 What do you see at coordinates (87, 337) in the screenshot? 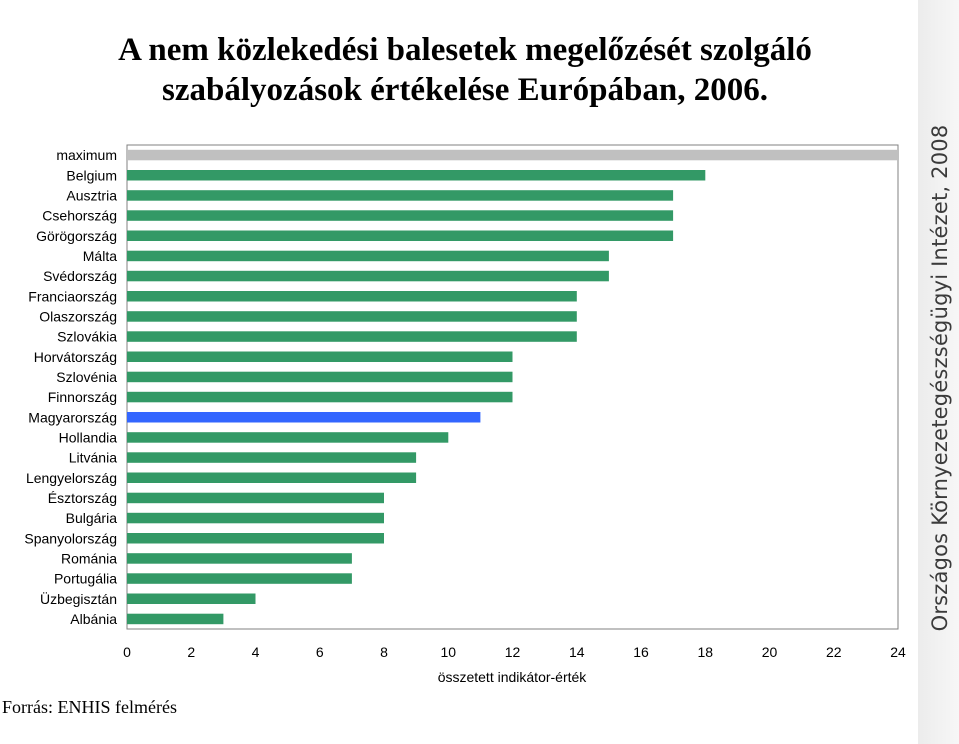
I see `category-label-10: Szlovákia` at bounding box center [87, 337].